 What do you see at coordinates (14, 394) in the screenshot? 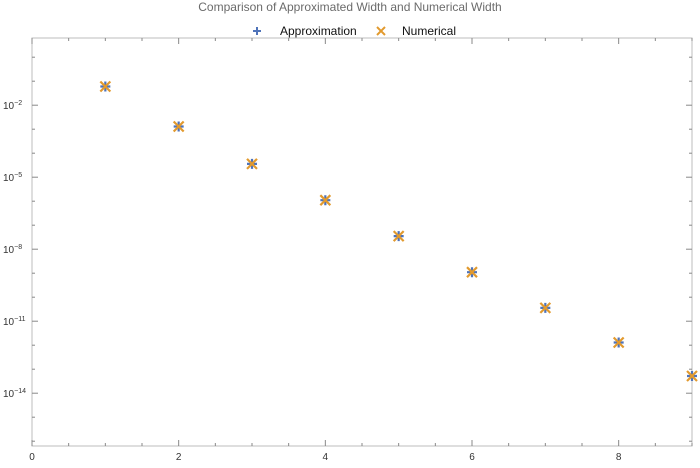
I see `y-tick-label: 10⁻¹⁴` at bounding box center [14, 394].